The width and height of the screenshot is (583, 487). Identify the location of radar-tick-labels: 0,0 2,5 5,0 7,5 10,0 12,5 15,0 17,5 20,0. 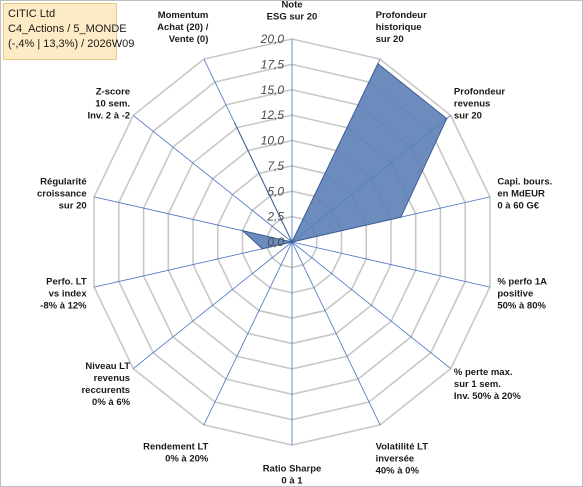
(272, 140).